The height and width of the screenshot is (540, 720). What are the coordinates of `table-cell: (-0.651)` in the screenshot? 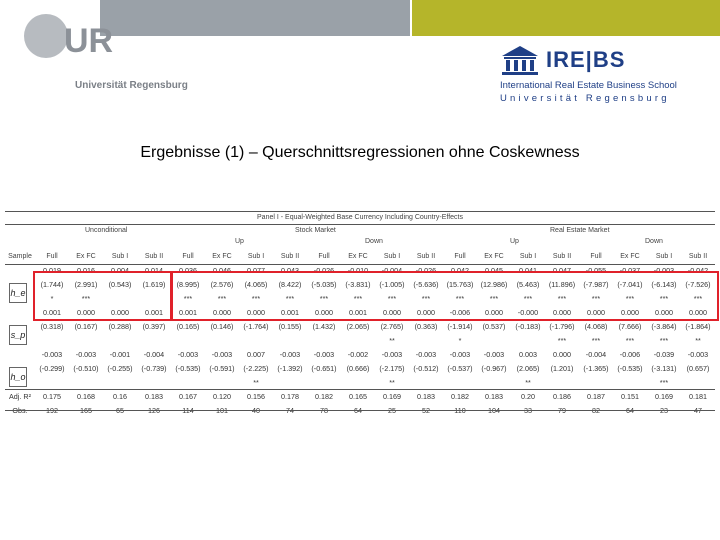 It's located at (324, 368).